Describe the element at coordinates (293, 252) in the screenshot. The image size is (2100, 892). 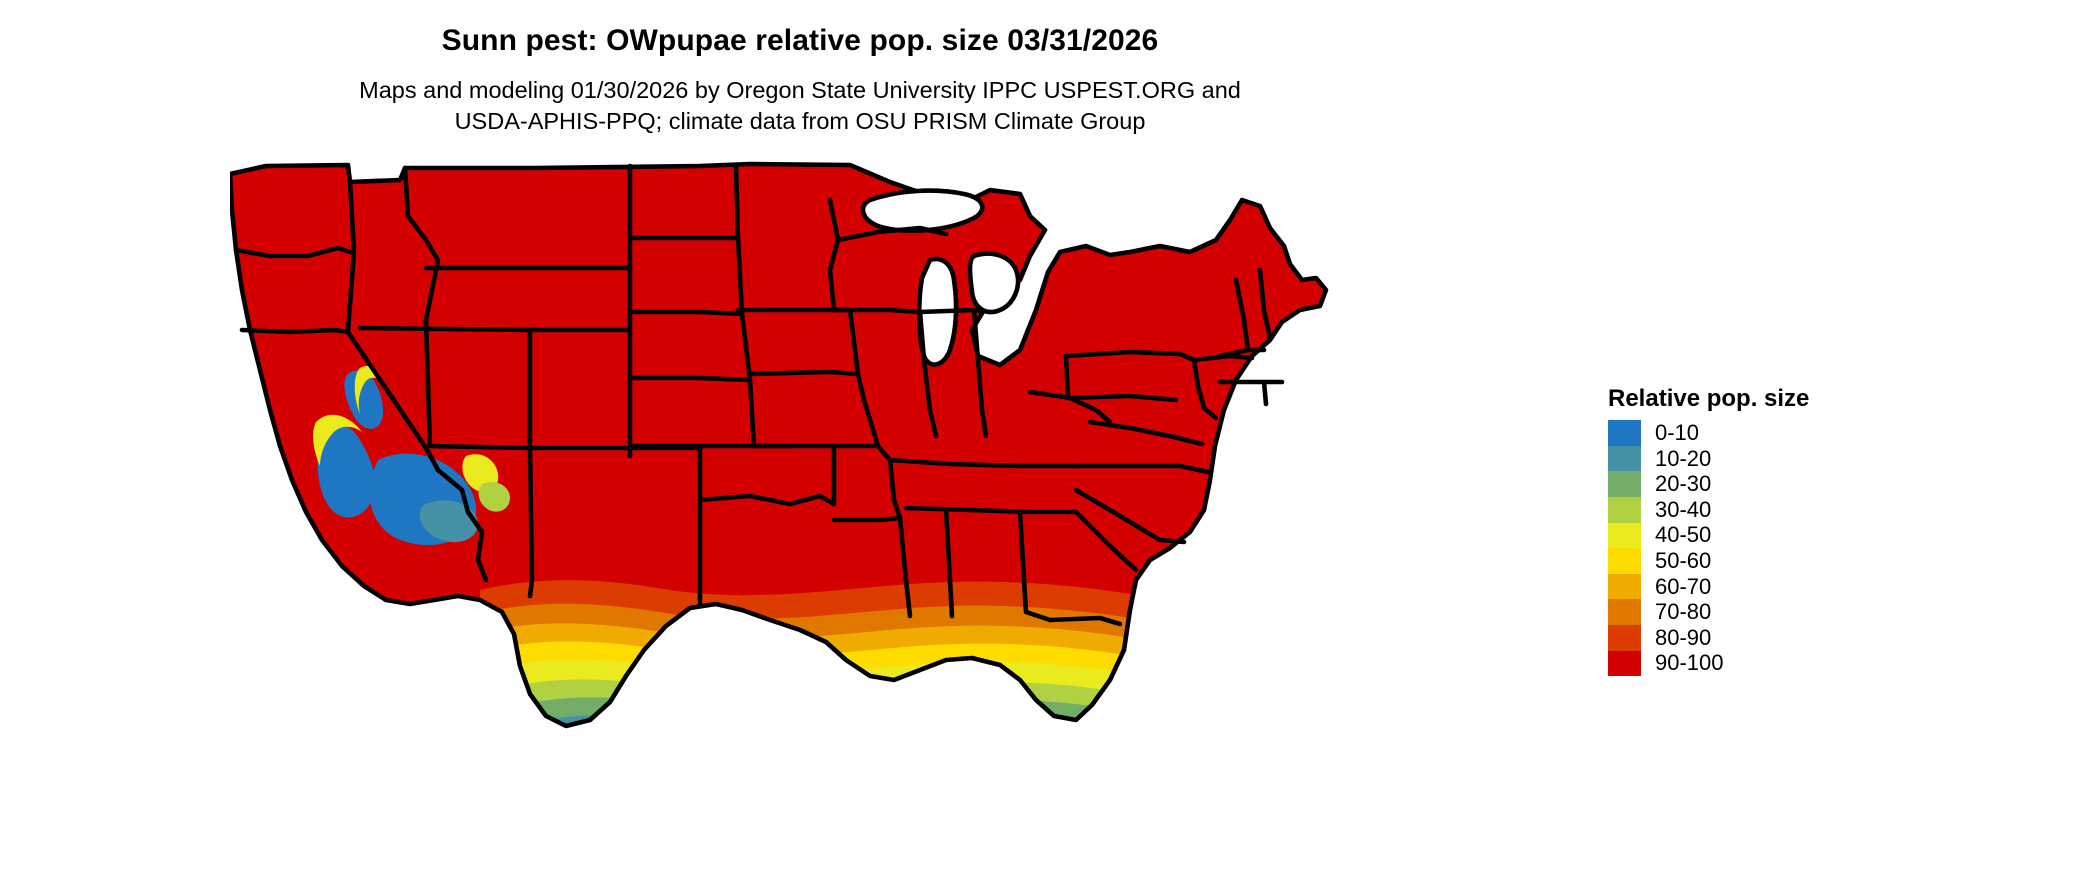
I see `state-line-wa-or` at that location.